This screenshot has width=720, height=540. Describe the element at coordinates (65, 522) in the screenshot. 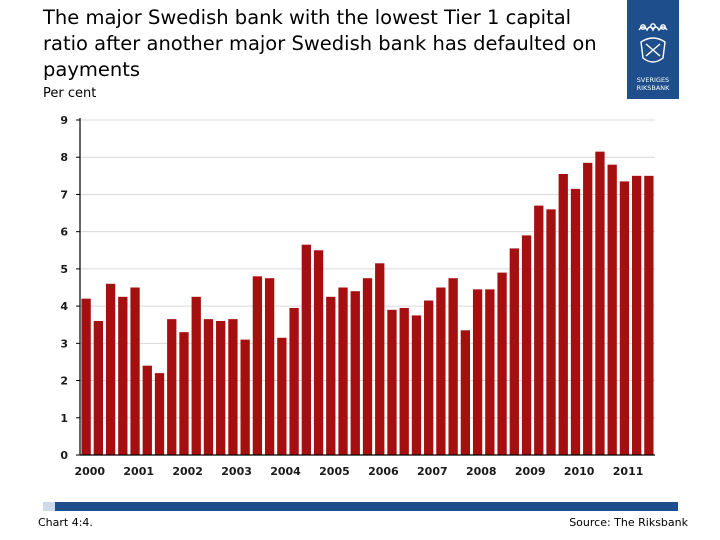

I see `chart-number: Chart 4:4.` at that location.